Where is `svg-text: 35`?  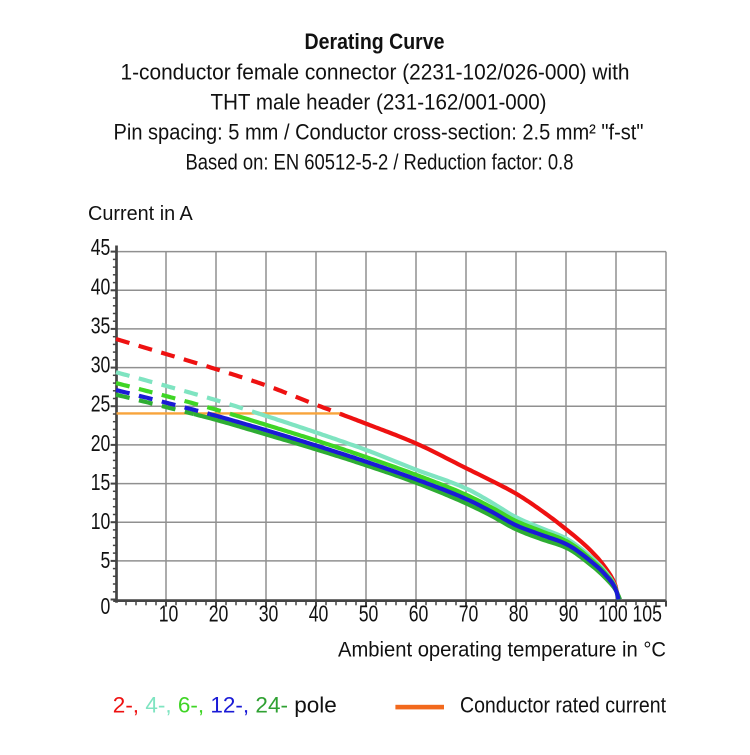
svg-text: 35 is located at coordinates (101, 326).